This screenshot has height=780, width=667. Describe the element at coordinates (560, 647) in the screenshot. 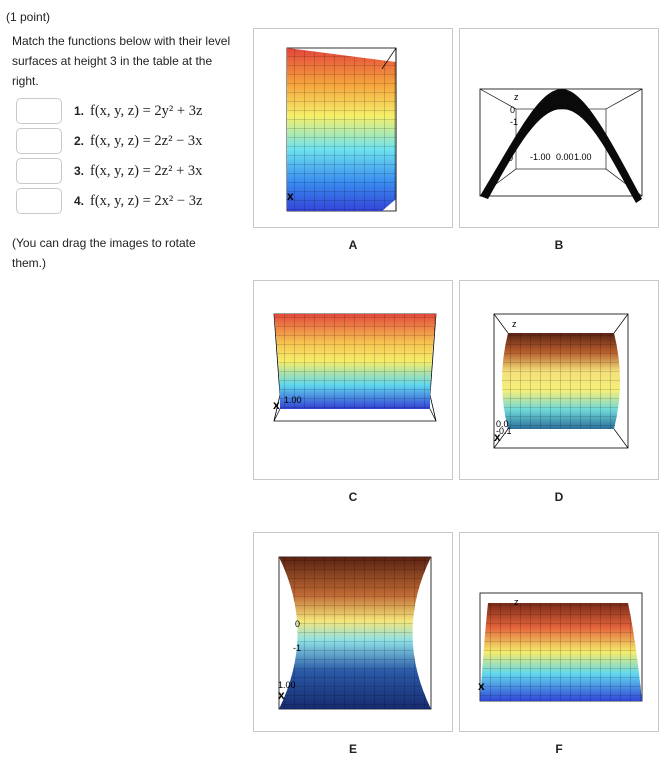

I see `surface-plot-f: z x` at that location.